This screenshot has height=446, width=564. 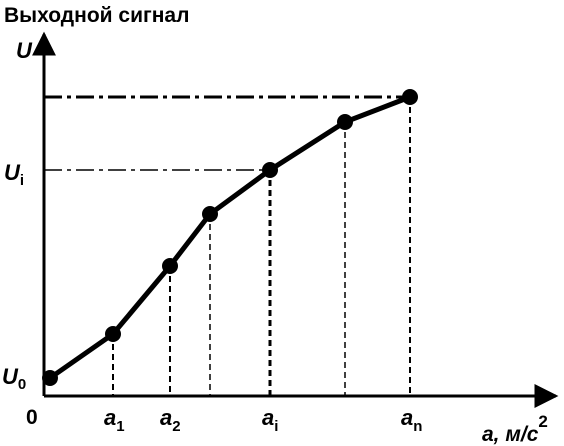 What do you see at coordinates (24, 50) in the screenshot?
I see `y-axis-label: U` at bounding box center [24, 50].